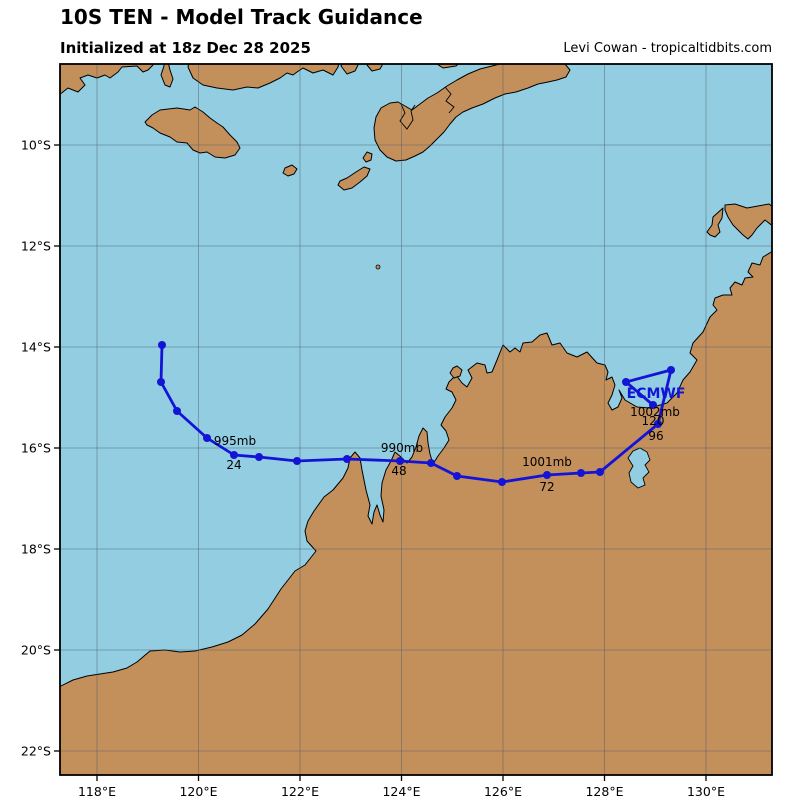 This screenshot has height=800, width=800. I want to click on x-tick-label: 126°E, so click(503, 791).